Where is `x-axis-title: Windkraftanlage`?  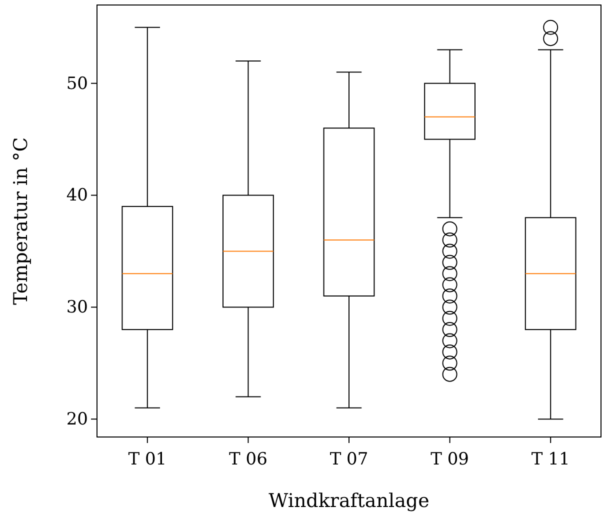
x-axis-title: Windkraftanlage is located at coordinates (349, 501).